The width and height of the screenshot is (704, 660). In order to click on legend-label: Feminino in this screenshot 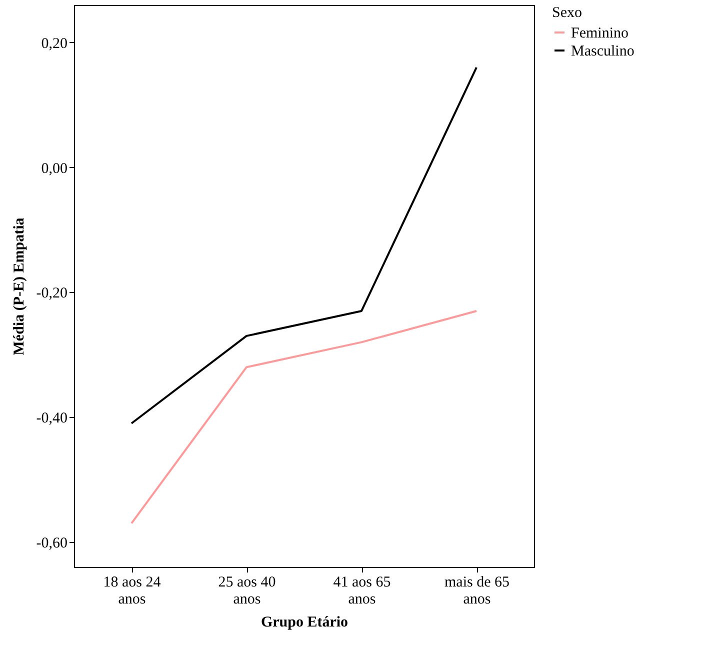, I will do `click(600, 34)`.